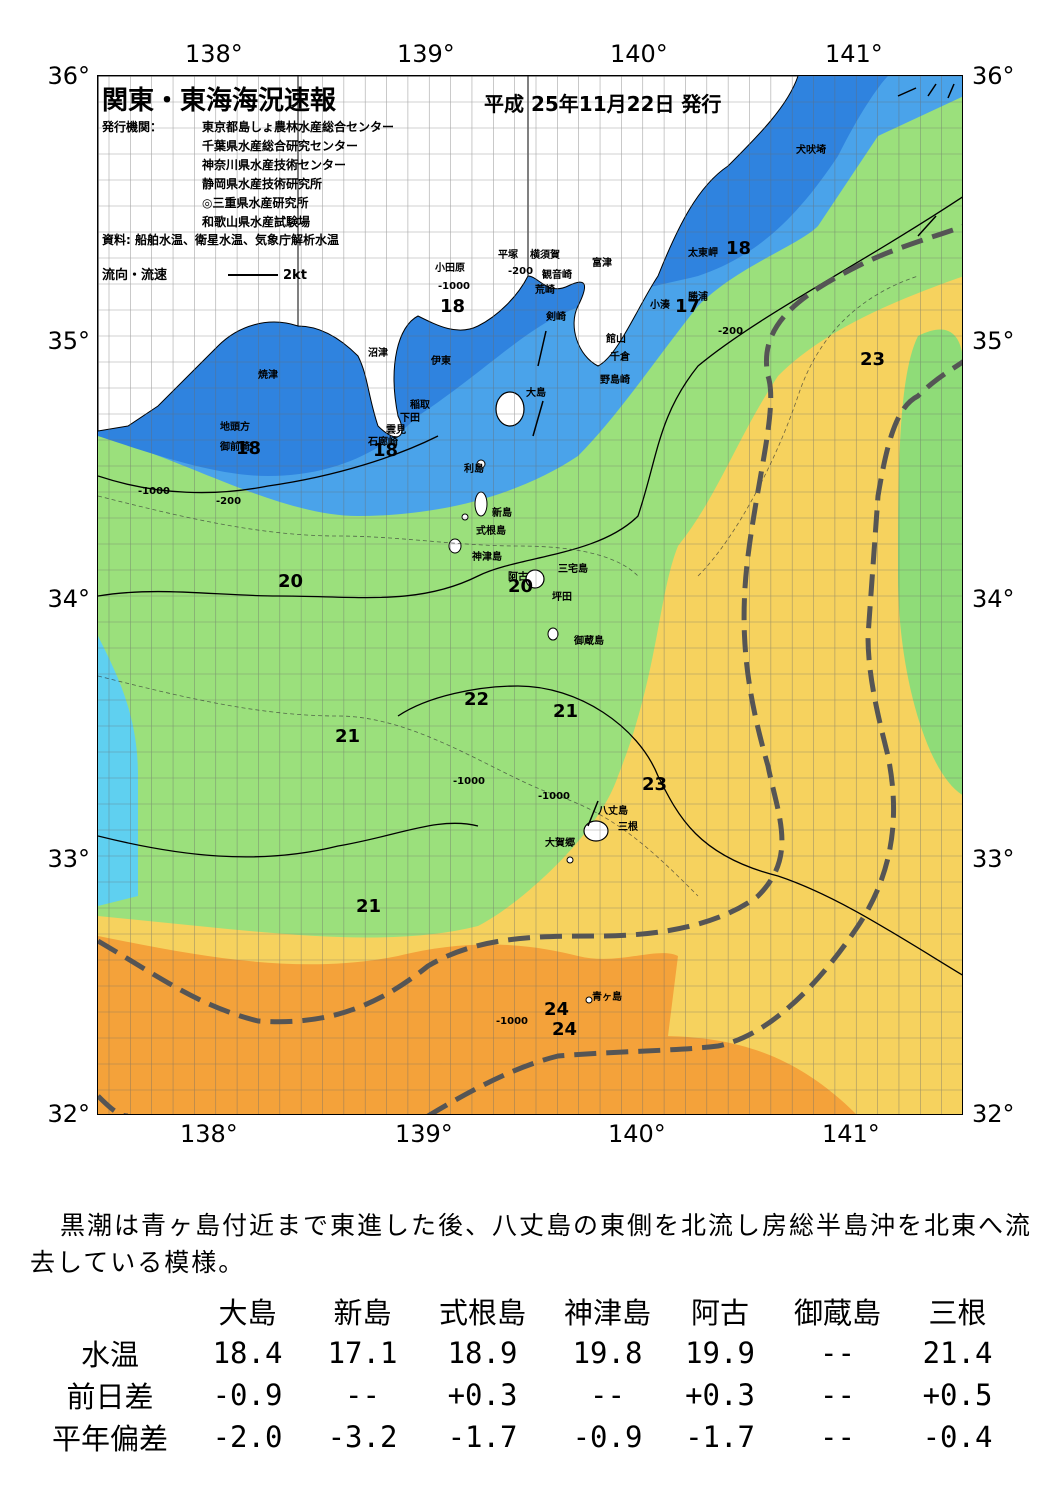 The image size is (1064, 1503). I want to click on issuer: 東京都島しょ農林水産総合センター, so click(298, 127).